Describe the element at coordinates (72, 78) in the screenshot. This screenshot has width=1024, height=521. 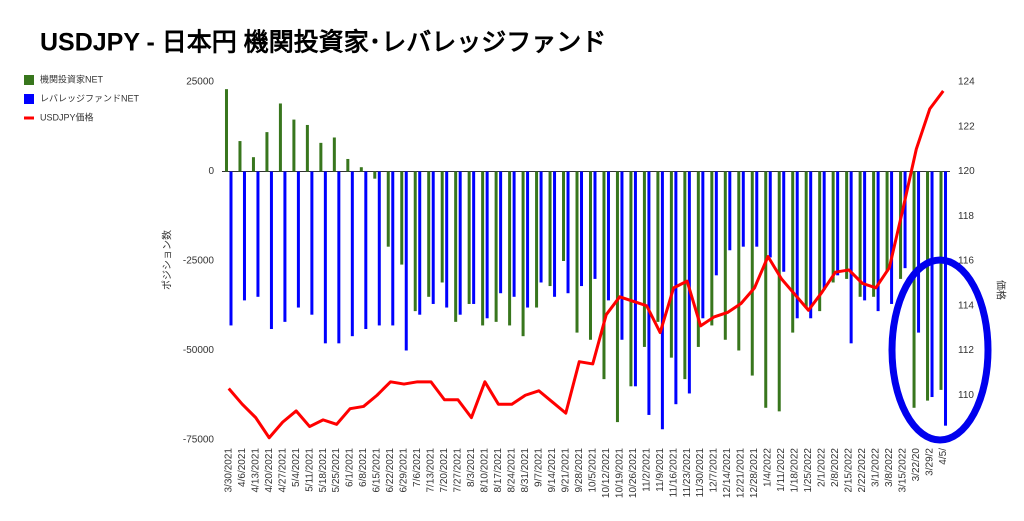
I see `legend-label: 機関投資家NET` at that location.